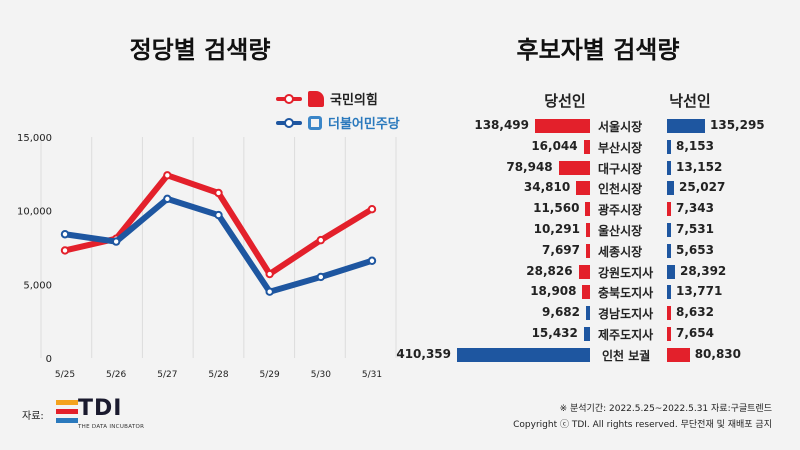 This screenshot has height=450, width=800. What do you see at coordinates (620, 189) in the screenshot?
I see `category-label-3: 인천시장` at bounding box center [620, 189].